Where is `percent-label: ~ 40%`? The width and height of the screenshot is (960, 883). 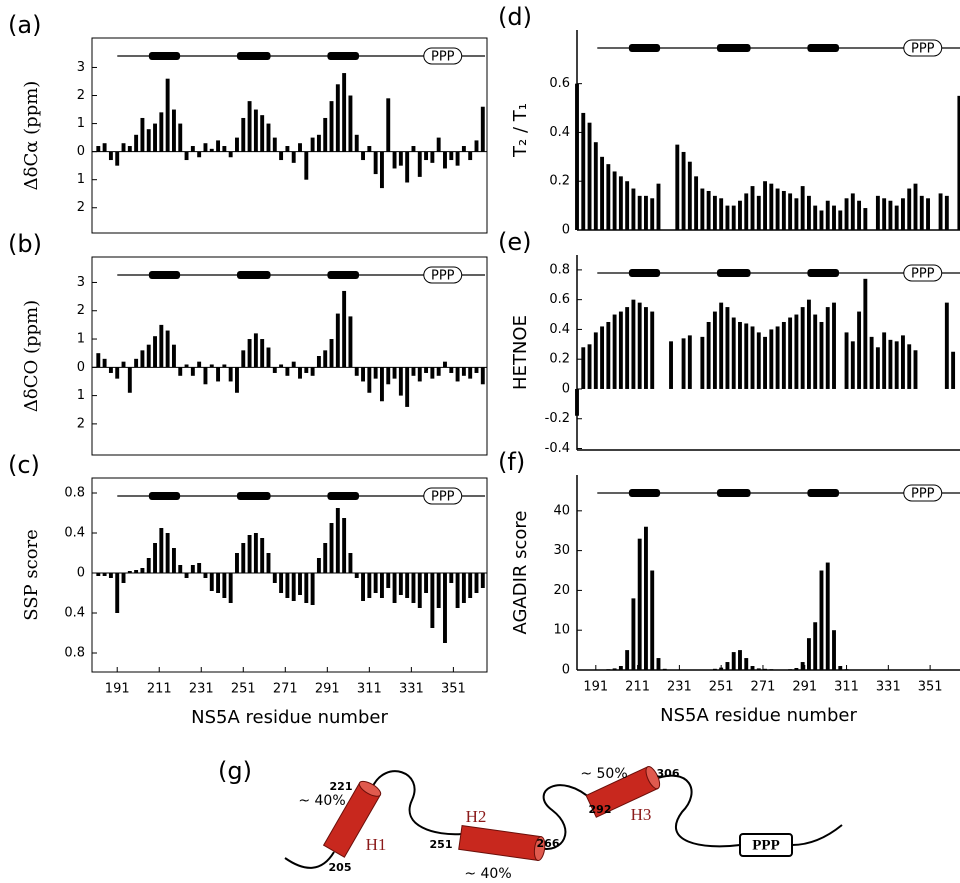
percent-label: ~ 40% is located at coordinates (321, 801).